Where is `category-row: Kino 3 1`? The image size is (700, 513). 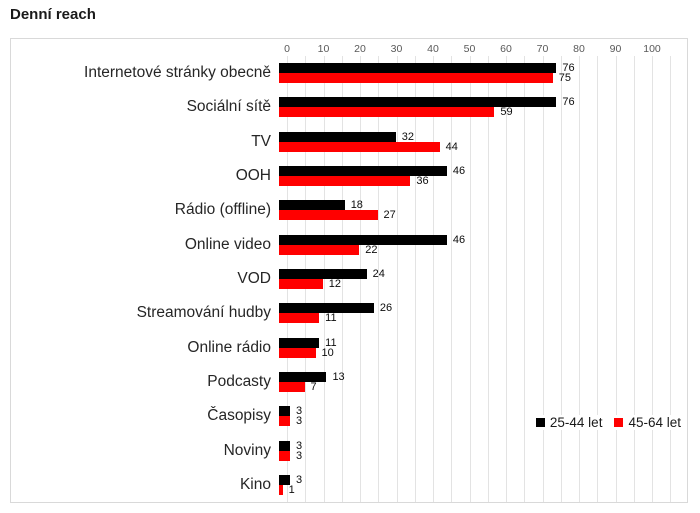 category-row: Kino 3 1 is located at coordinates (349, 485).